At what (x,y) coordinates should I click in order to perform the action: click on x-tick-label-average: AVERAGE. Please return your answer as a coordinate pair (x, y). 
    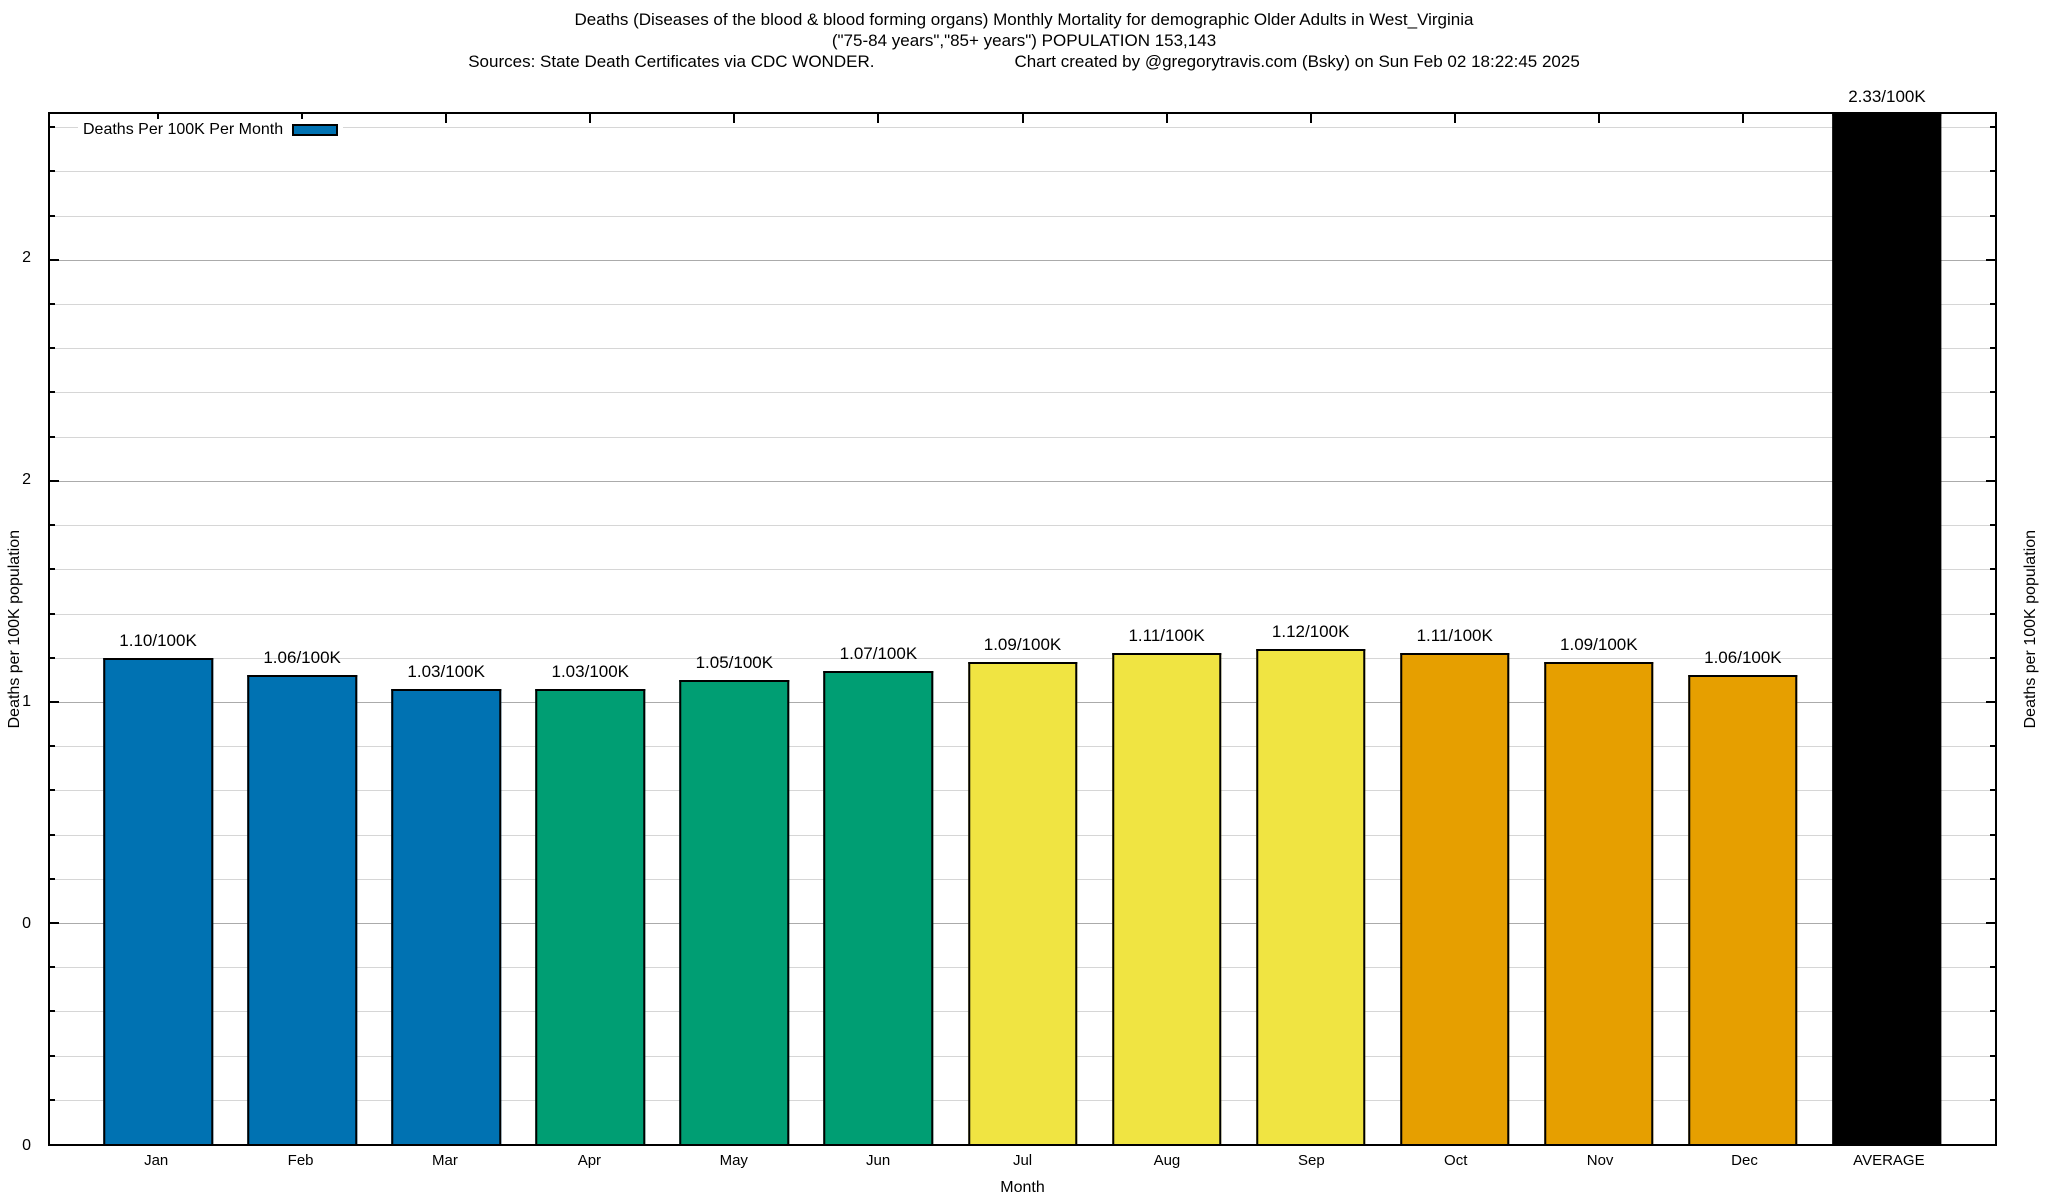
    Looking at the image, I should click on (1889, 1160).